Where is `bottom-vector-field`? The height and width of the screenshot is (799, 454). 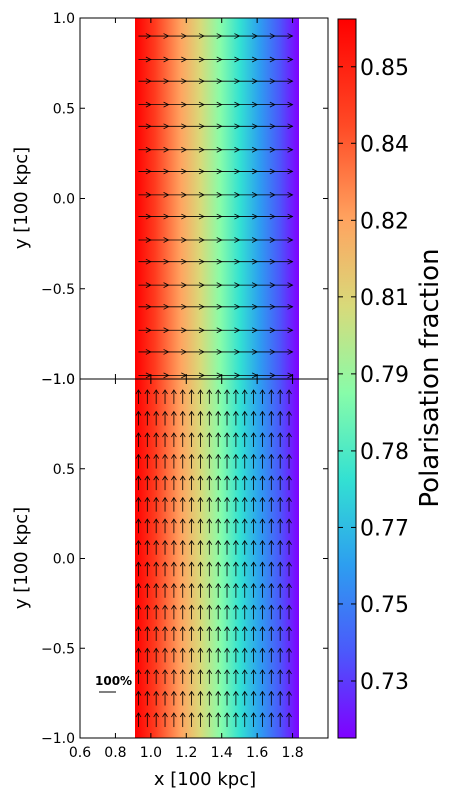
bottom-vector-field is located at coordinates (213, 558).